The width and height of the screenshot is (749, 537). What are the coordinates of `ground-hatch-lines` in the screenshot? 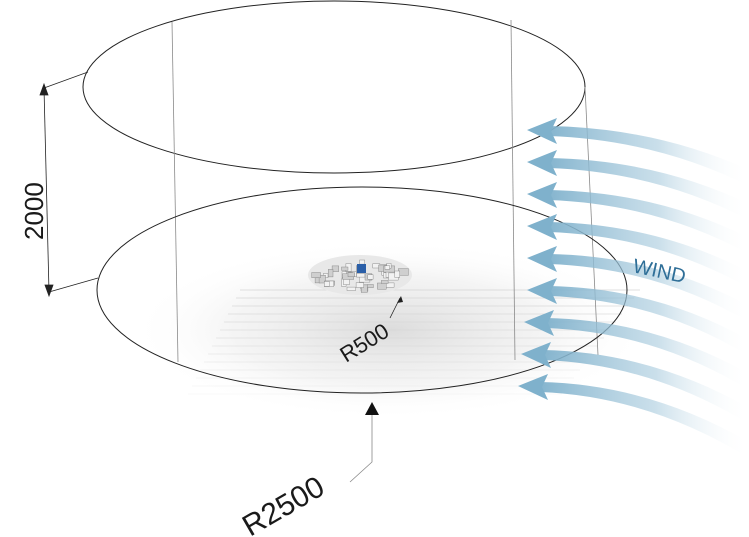 It's located at (414, 342).